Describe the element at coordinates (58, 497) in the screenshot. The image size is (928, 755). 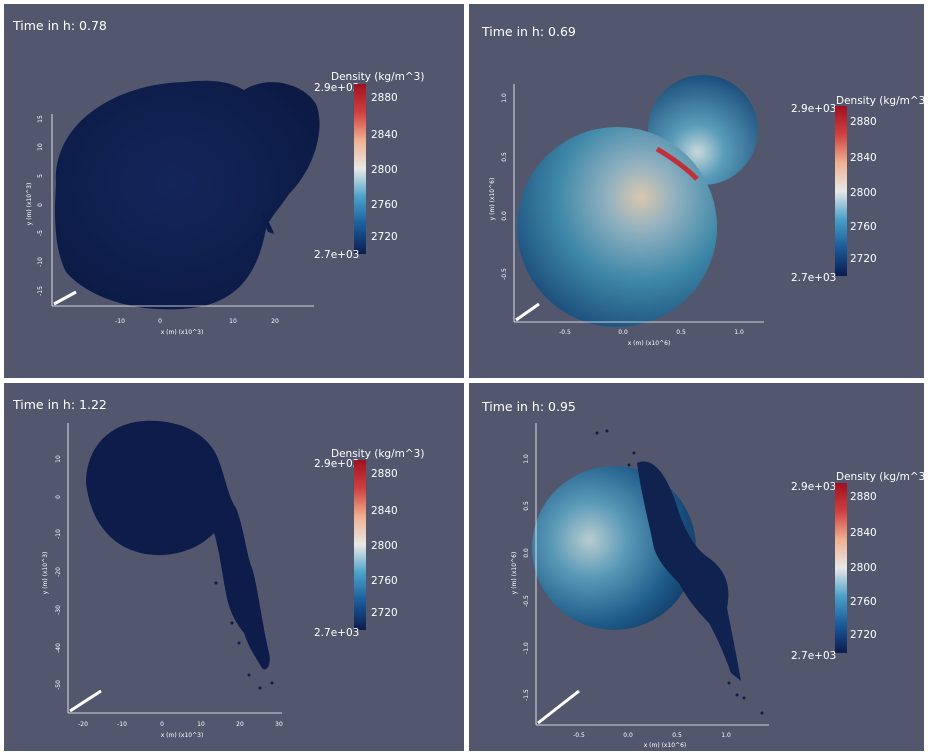
I see `y-tick-label: 0` at that location.